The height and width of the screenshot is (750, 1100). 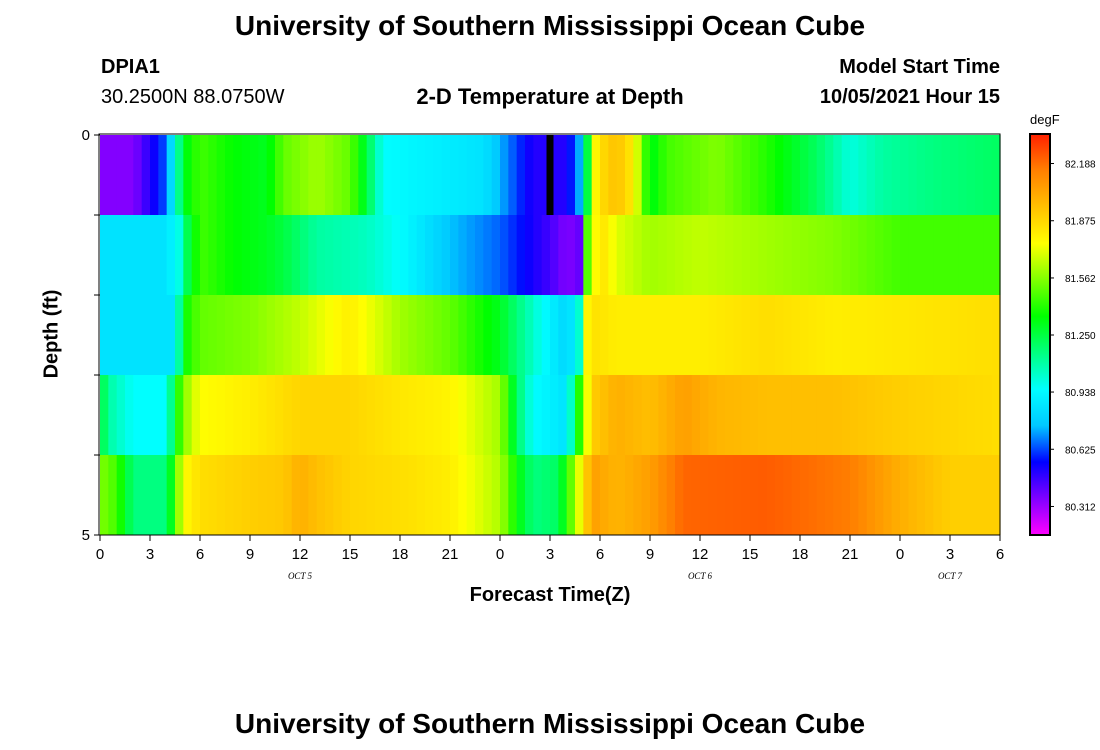 What do you see at coordinates (130, 67) in the screenshot?
I see `station-id: DPIA1` at bounding box center [130, 67].